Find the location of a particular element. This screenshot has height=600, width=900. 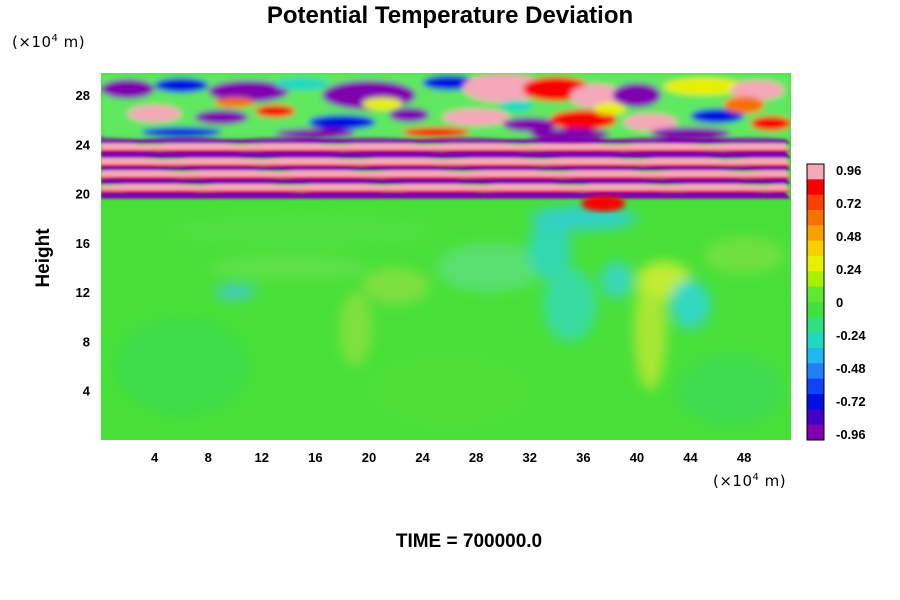

colorbar-tick-label: 0.96 is located at coordinates (848, 170).